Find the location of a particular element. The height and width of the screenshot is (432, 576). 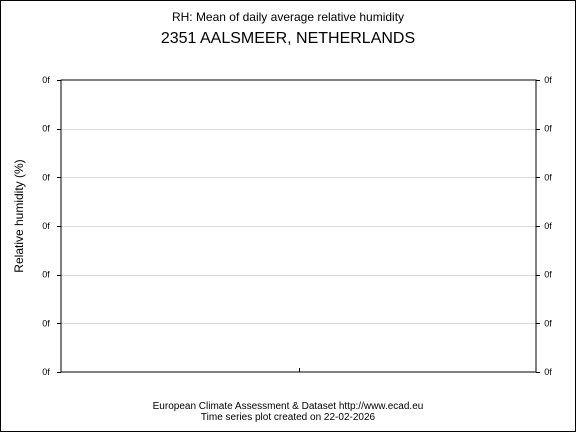

y-tick-labels-right: 0f 0f 0f 0f 0f 0f 0f is located at coordinates (548, 226).